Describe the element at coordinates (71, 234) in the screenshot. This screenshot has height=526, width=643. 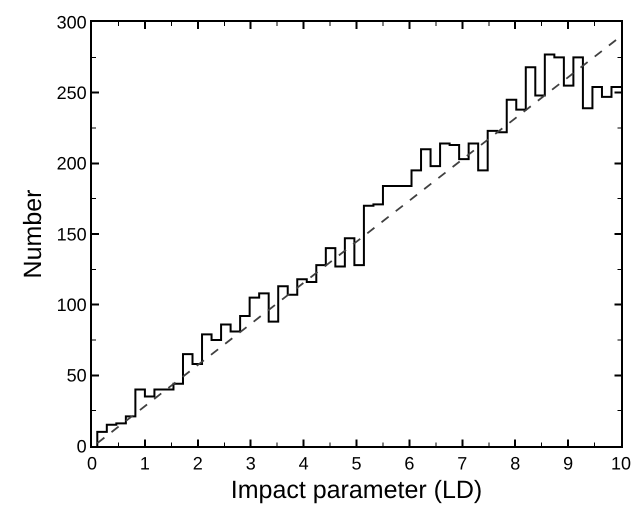
I see `y-tick-label: 150` at that location.